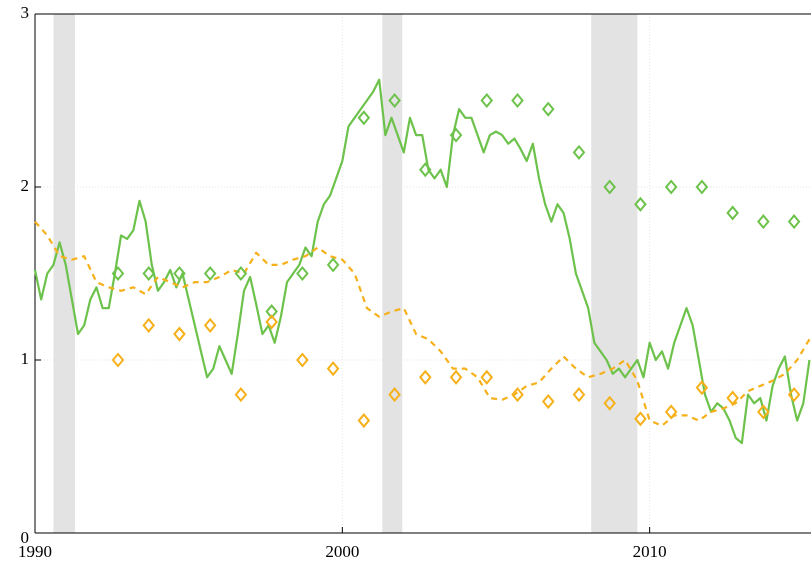 Image resolution: width=811 pixels, height=569 pixels. What do you see at coordinates (25, 12) in the screenshot?
I see `y-tick-label: 3` at bounding box center [25, 12].